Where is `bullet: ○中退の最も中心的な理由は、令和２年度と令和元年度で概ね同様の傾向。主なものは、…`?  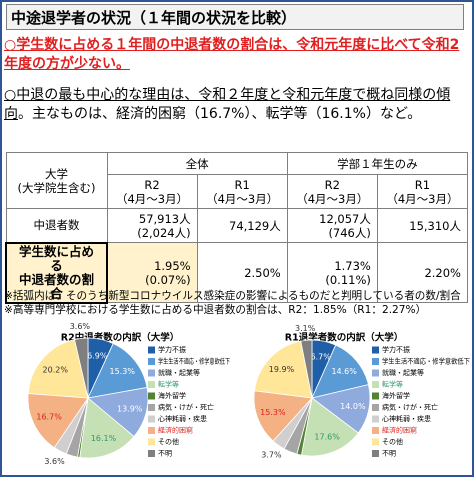 bullet: ○中退の最も中心的な理由は、令和２年度と令和元年度で概ね同様の傾向。主なものは、… is located at coordinates (236, 105).